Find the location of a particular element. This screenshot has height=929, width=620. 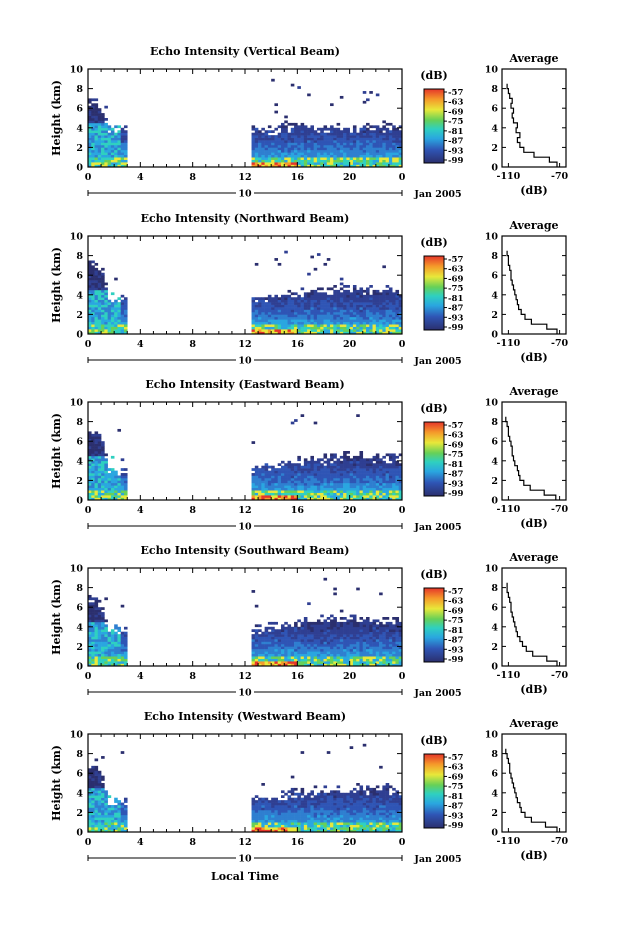

profile-x-label: (dB) is located at coordinates (533, 689).